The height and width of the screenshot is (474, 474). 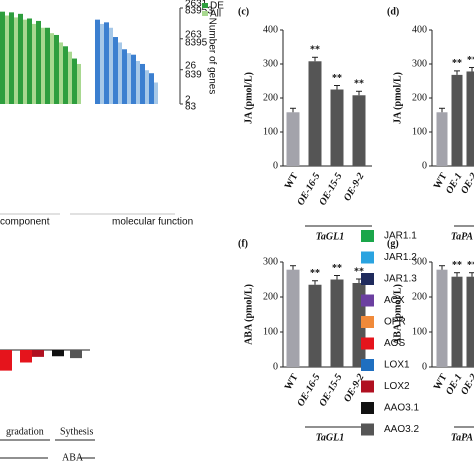 What do you see at coordinates (395, 322) in the screenshot?
I see `legend-label: OPR` at bounding box center [395, 322].